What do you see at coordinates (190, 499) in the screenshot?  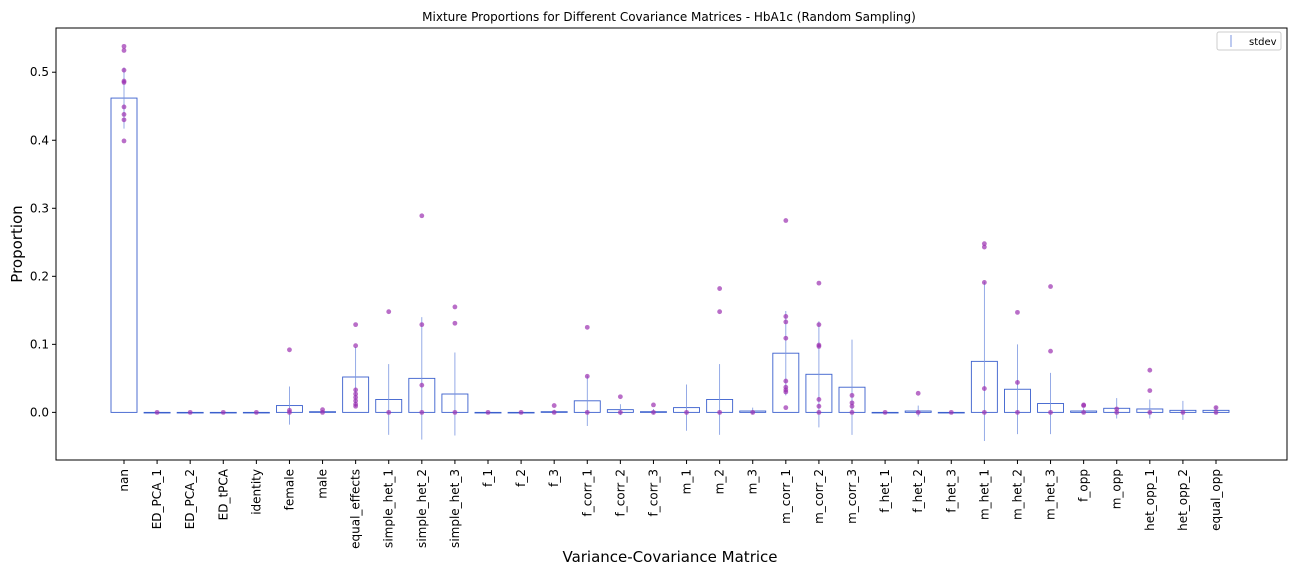 I see `x-tick-label: ED_PCA_2` at bounding box center [190, 499].